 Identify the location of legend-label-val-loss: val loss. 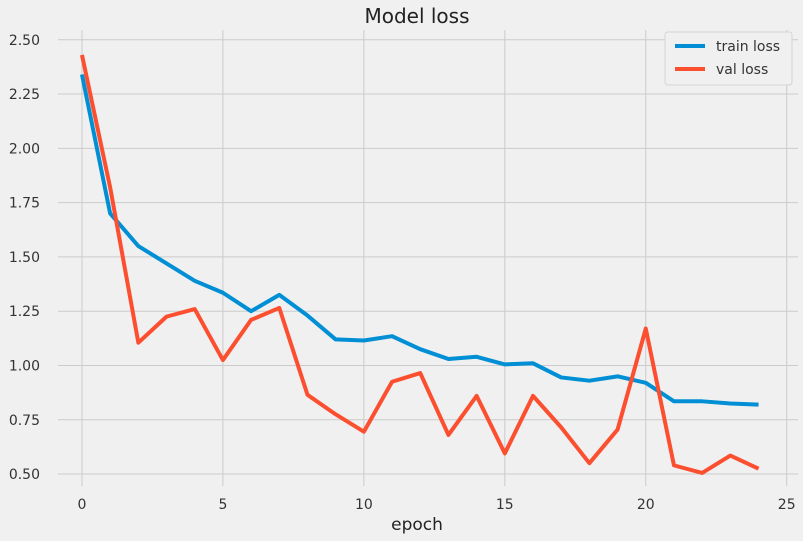
(742, 70).